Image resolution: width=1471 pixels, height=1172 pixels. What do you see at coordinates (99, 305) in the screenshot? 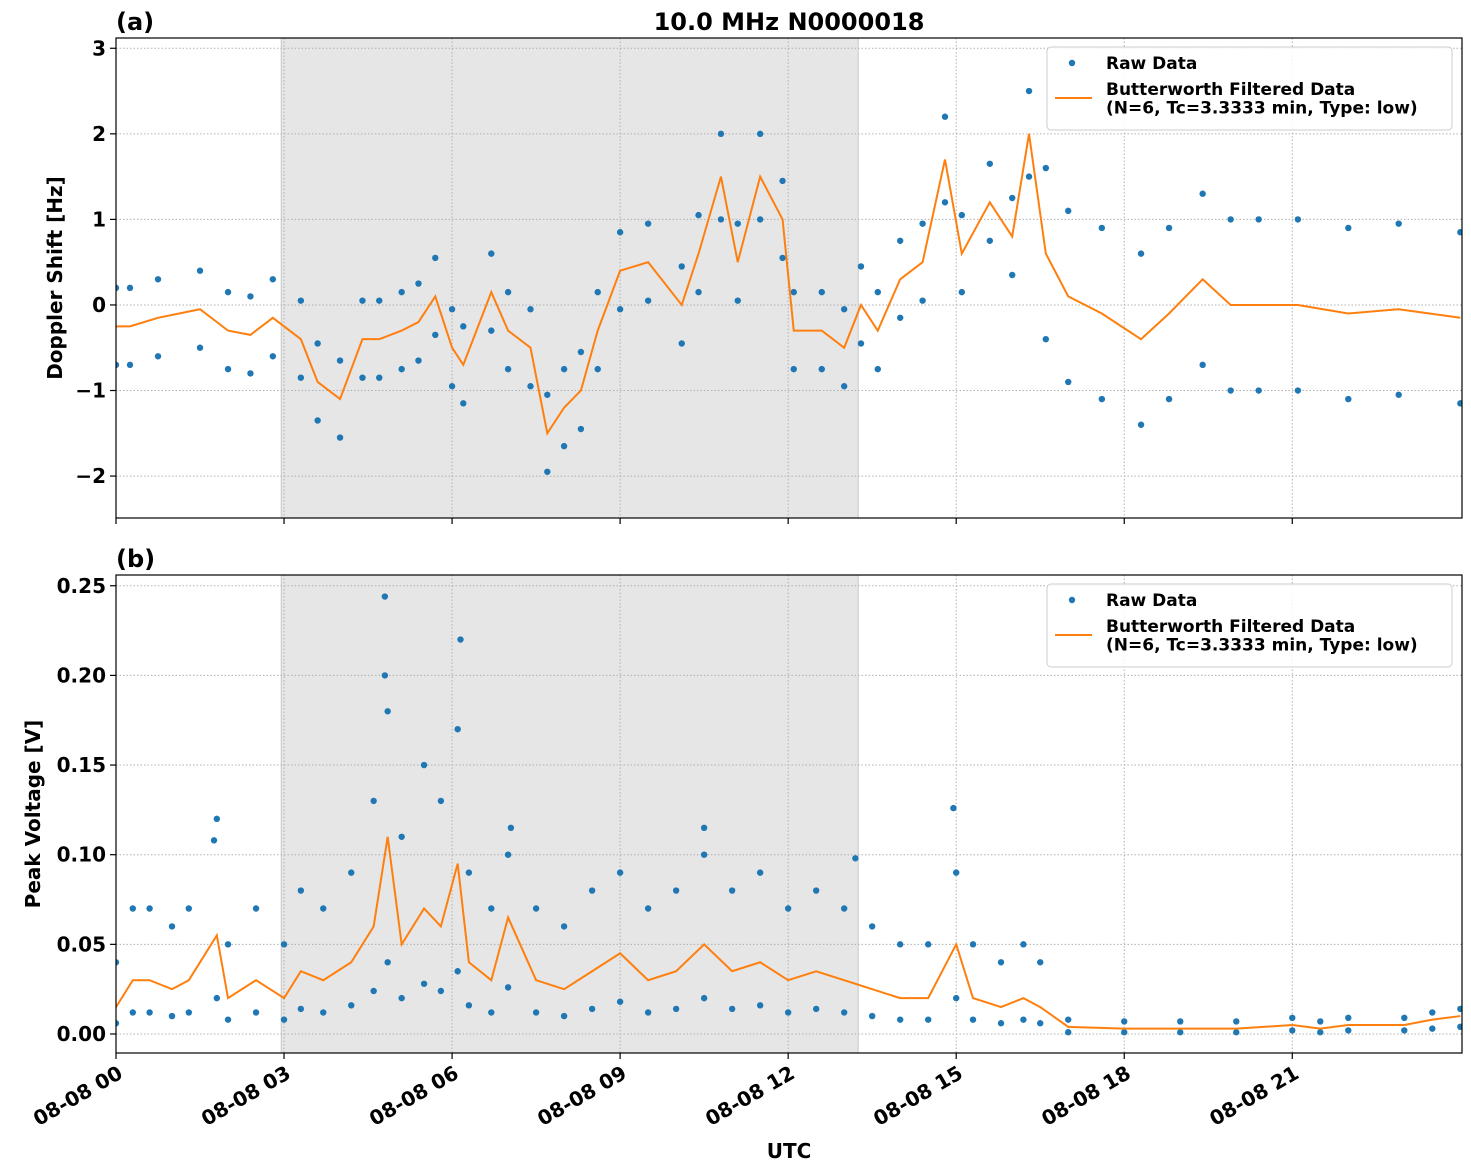
I see `y-tick-label: 0` at bounding box center [99, 305].